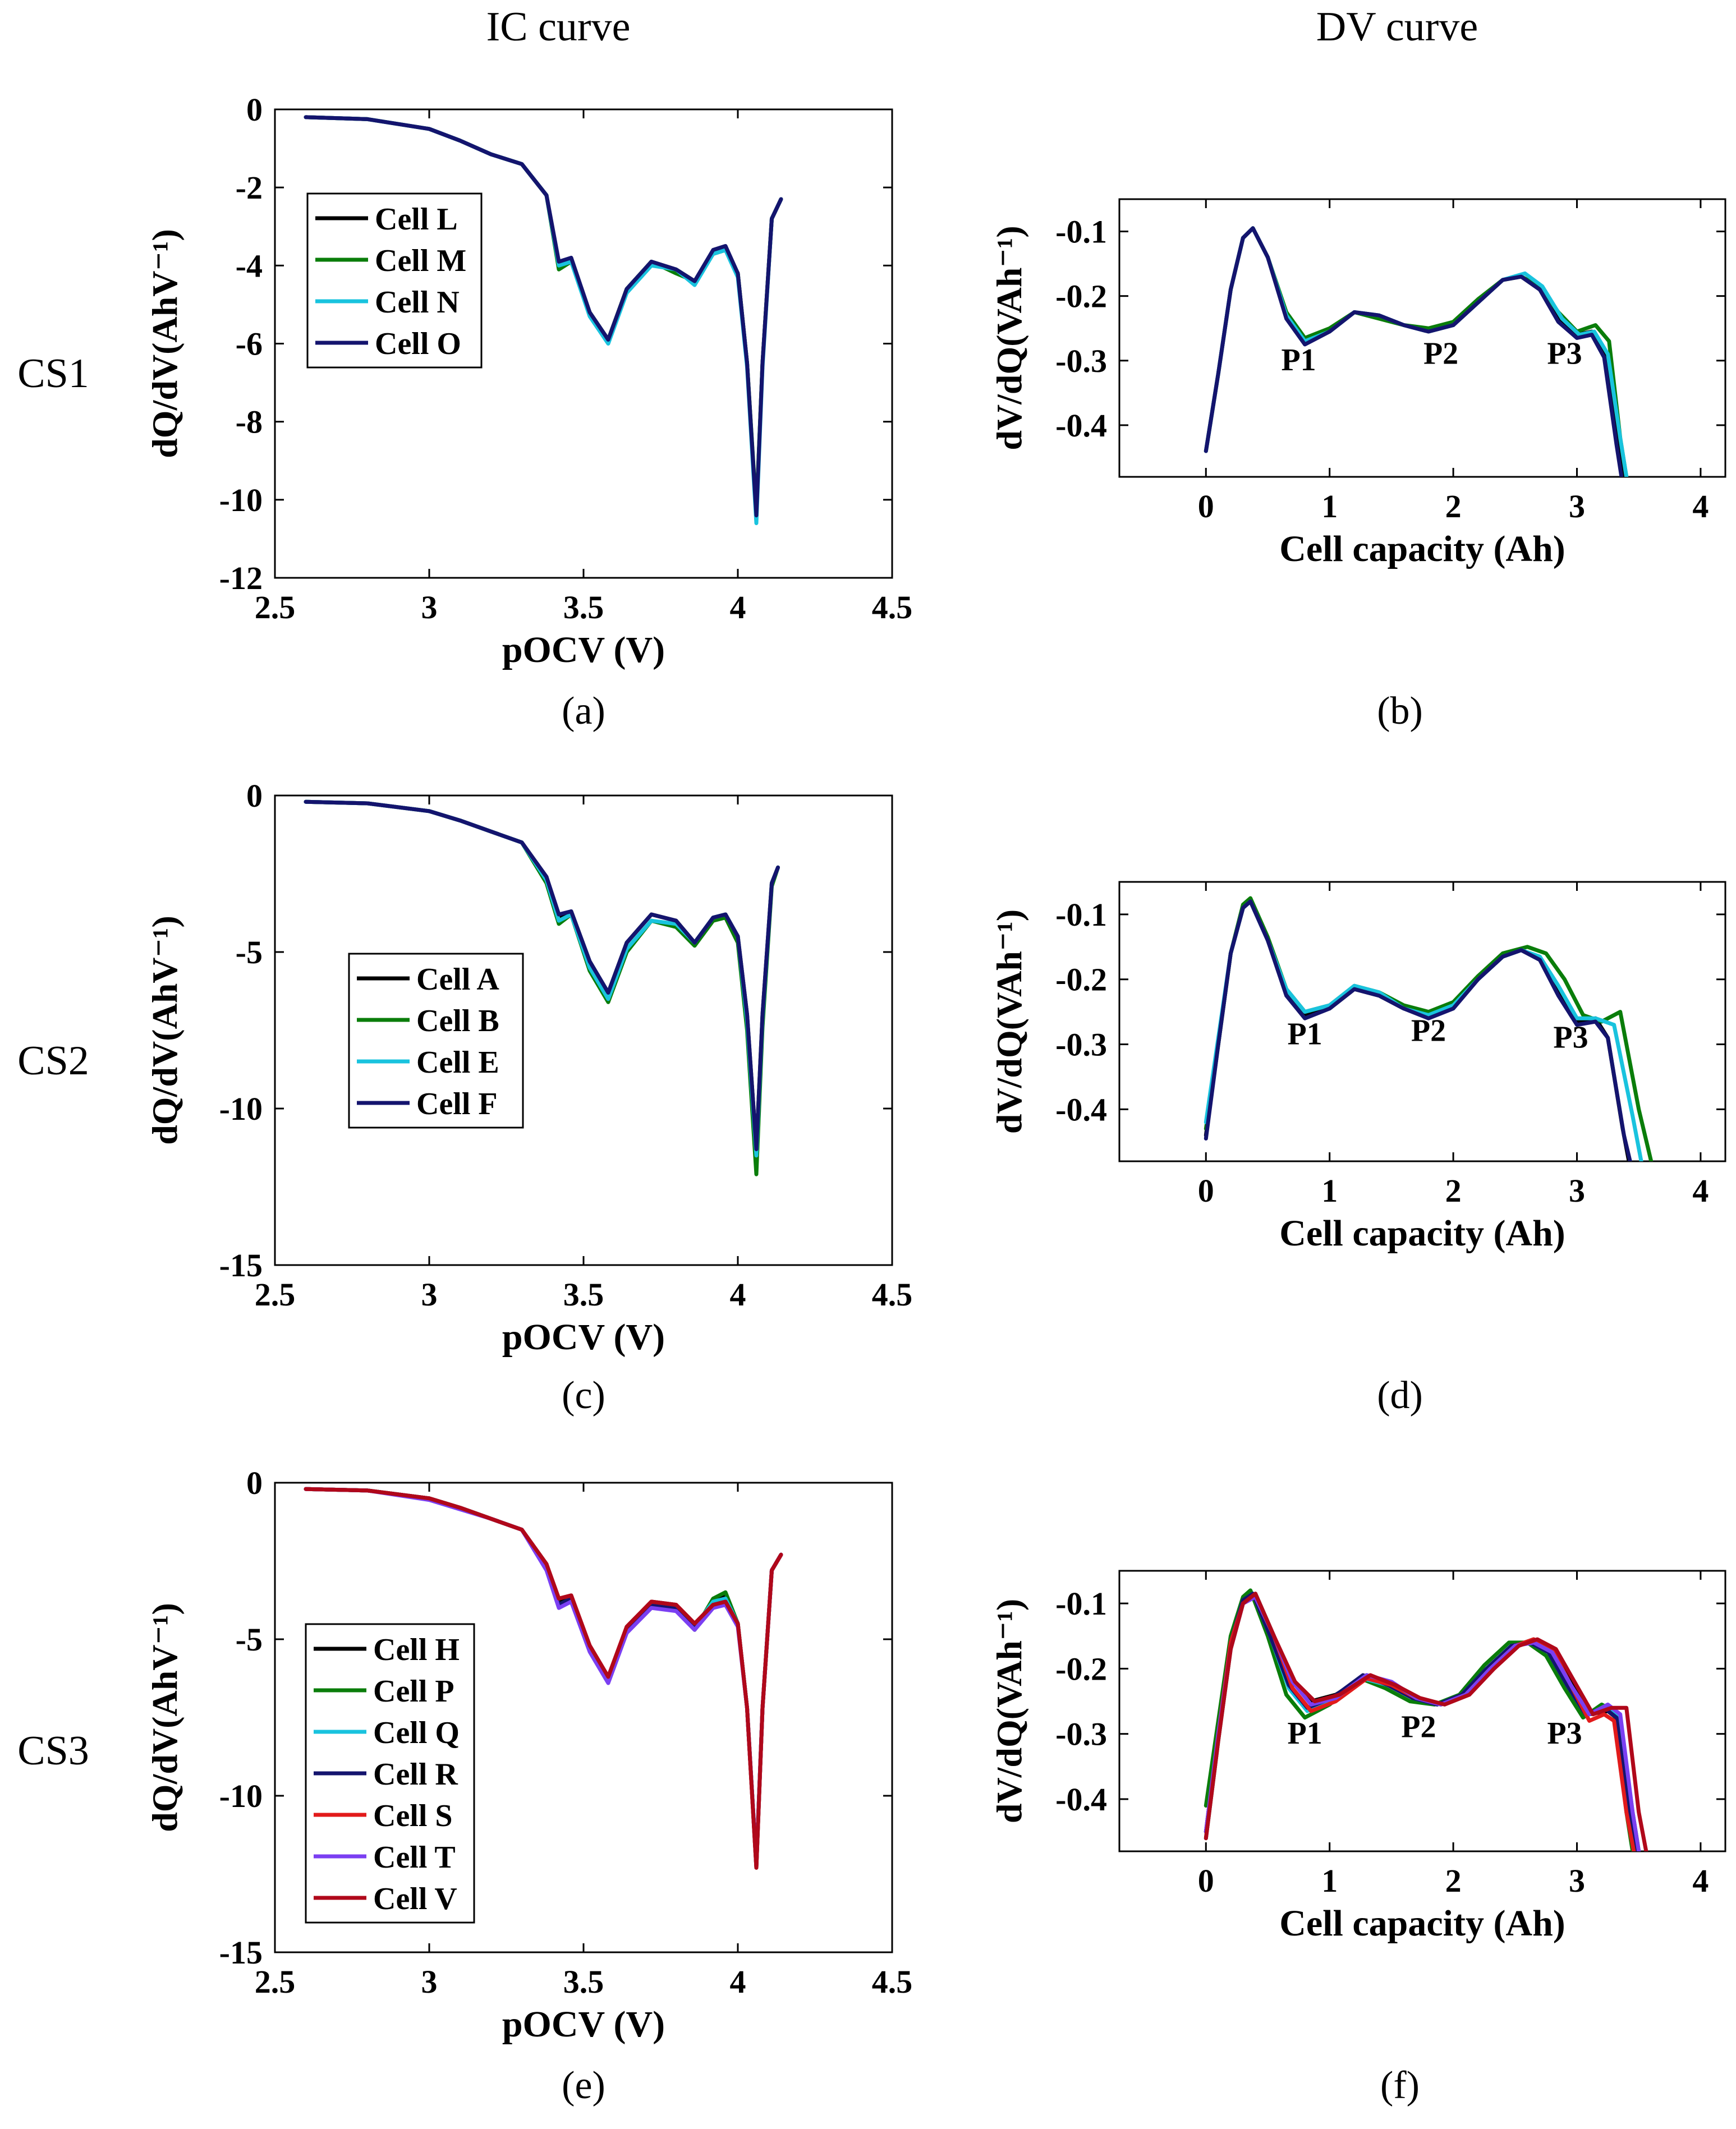 The image size is (1736, 2129). I want to click on x-tick-label: 2, so click(1453, 507).